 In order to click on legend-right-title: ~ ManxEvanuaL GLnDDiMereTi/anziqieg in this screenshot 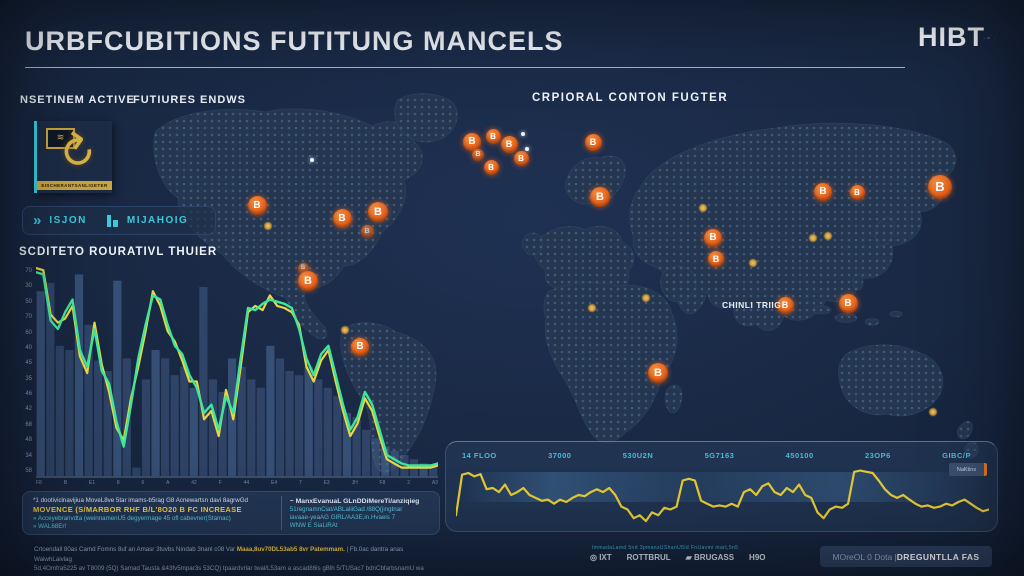, I will do `click(354, 501)`.